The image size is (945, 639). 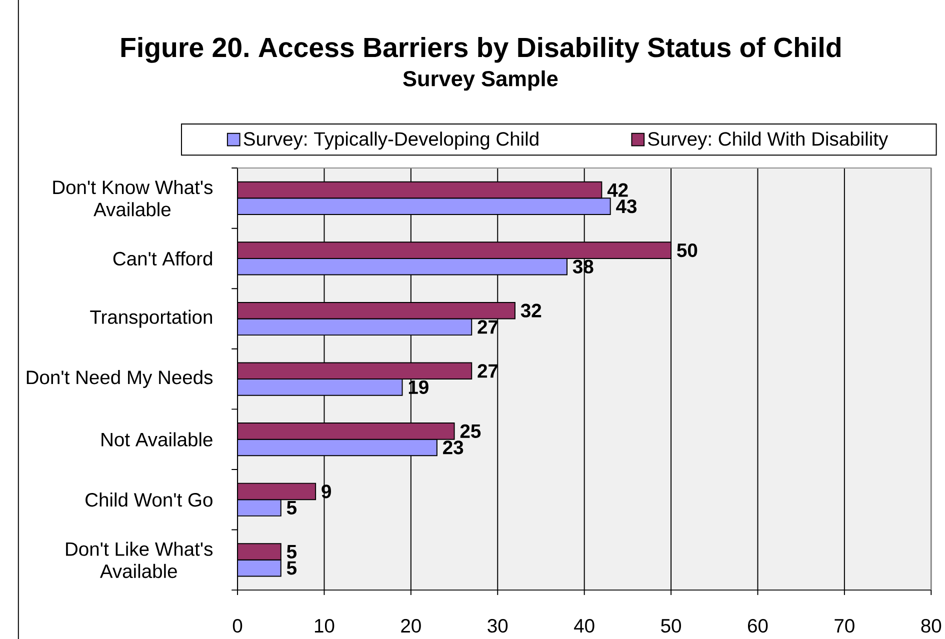 I want to click on data-label: 23, so click(x=453, y=447).